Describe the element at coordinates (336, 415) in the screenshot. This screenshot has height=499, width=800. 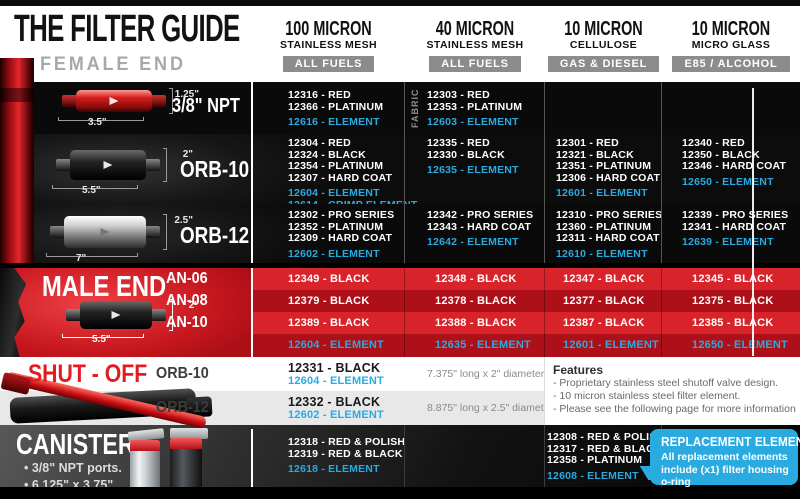
I see `element-part-number: 12602 - ELEMENT` at that location.